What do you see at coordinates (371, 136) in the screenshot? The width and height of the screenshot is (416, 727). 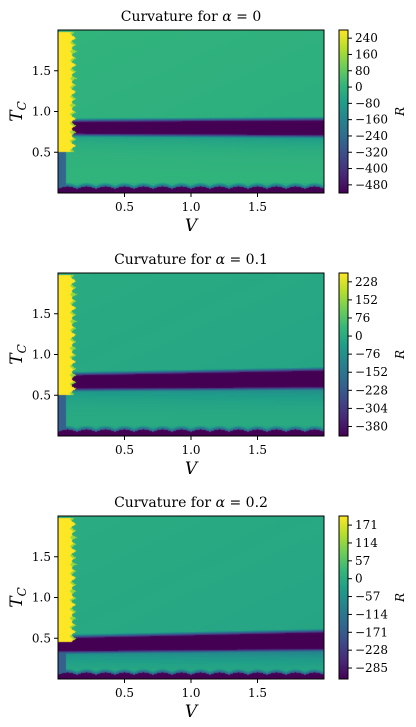 I see `colorbar-tick-label: −240` at bounding box center [371, 136].